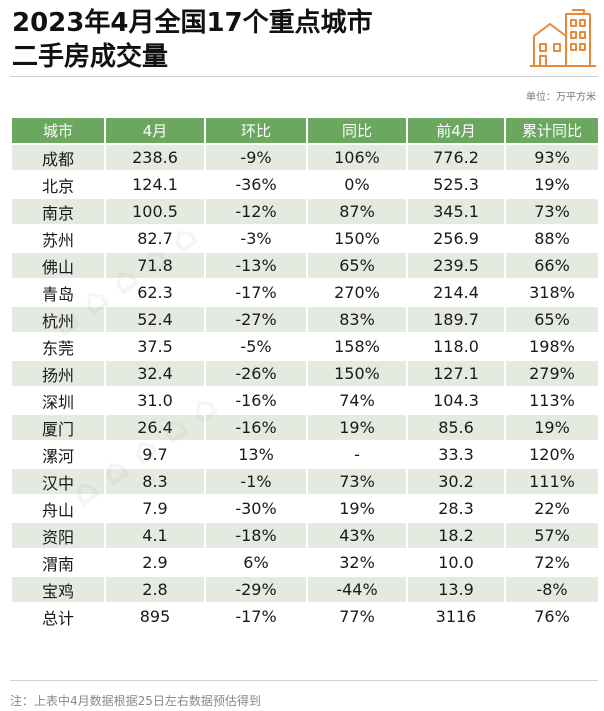 The image size is (604, 711). I want to click on cell-ytd-yoy: 22%, so click(551, 508).